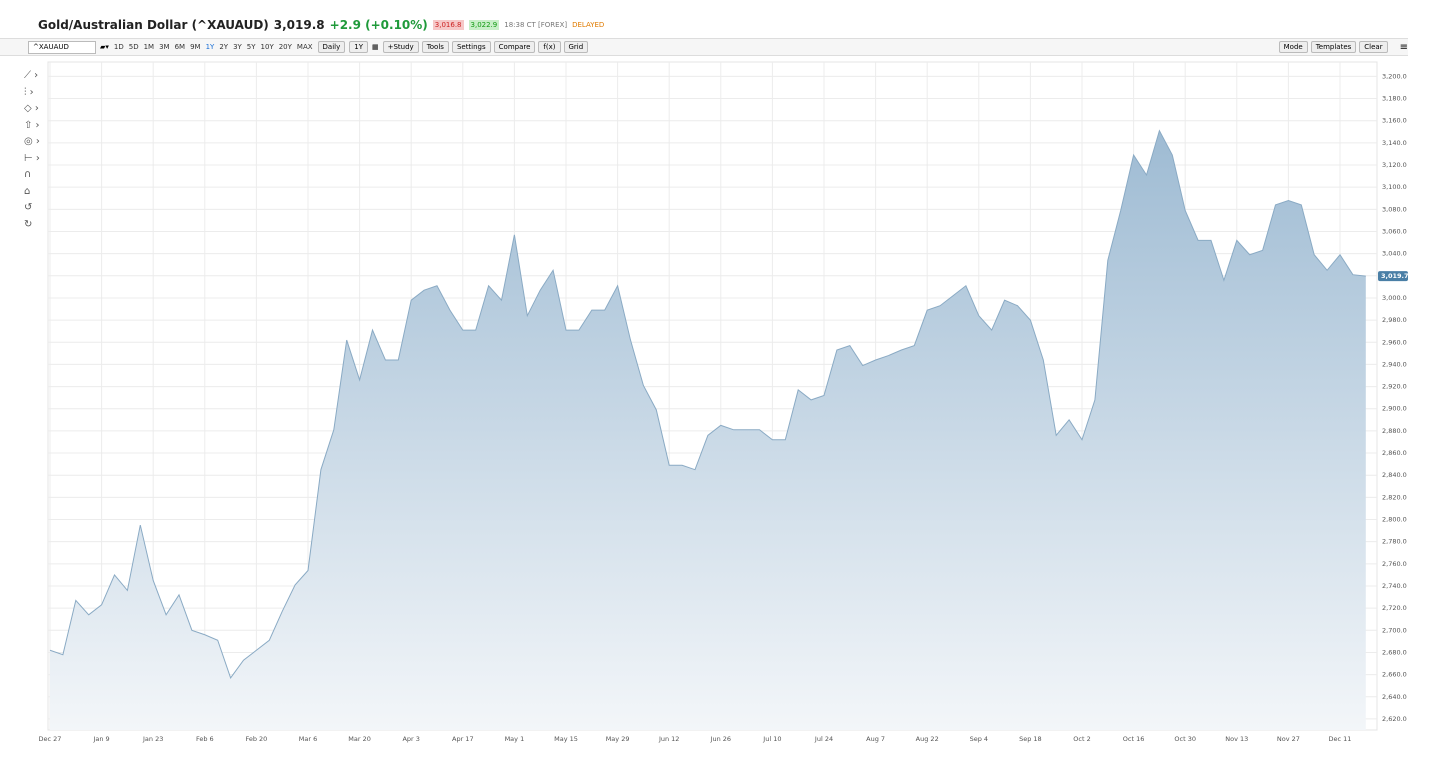 The width and height of the screenshot is (1430, 764). Describe the element at coordinates (62, 47) in the screenshot. I see `symbol-input: ^XAUAUD` at that location.